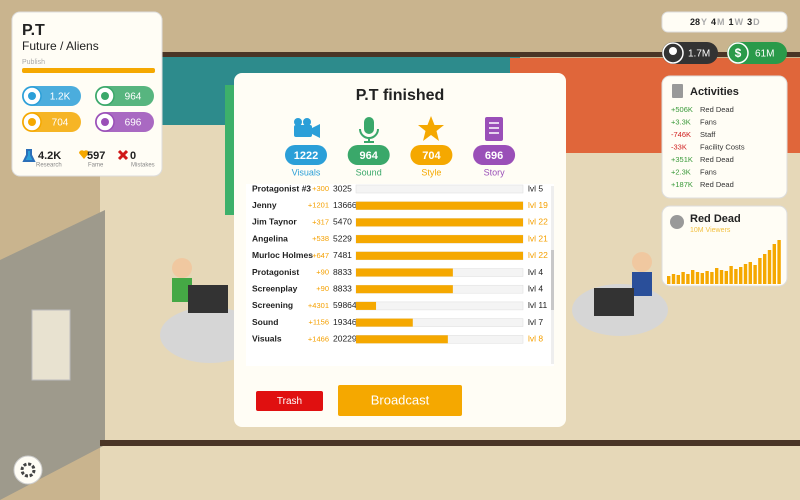 This screenshot has width=800, height=500. What do you see at coordinates (739, 22) in the screenshot?
I see `date-unit: W` at bounding box center [739, 22].